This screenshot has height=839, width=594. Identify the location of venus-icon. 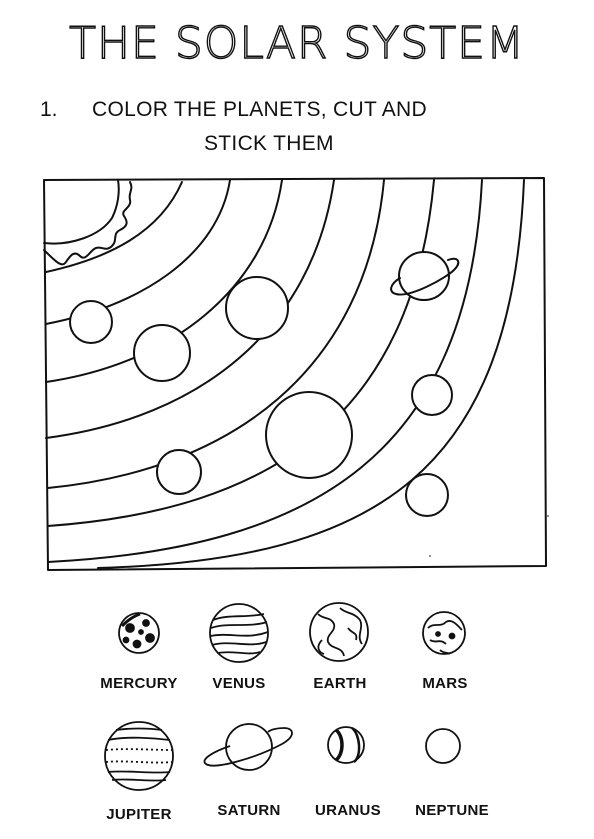
(239, 633).